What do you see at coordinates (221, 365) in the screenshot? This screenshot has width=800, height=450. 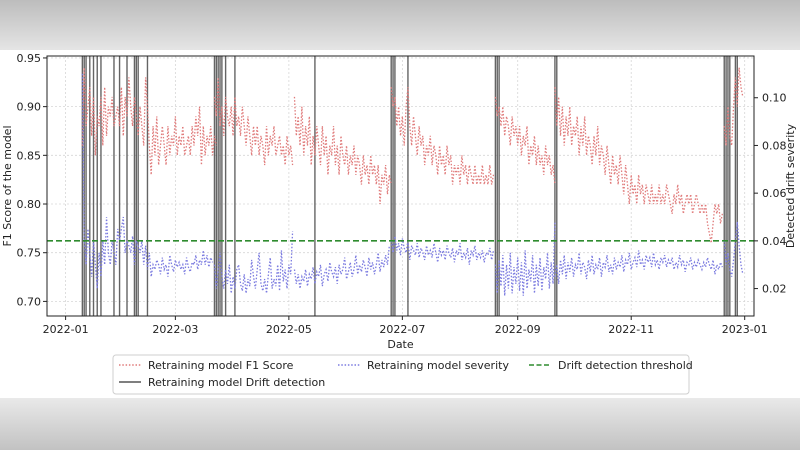 I see `legend-label: Retraining model F1 Score` at bounding box center [221, 365].